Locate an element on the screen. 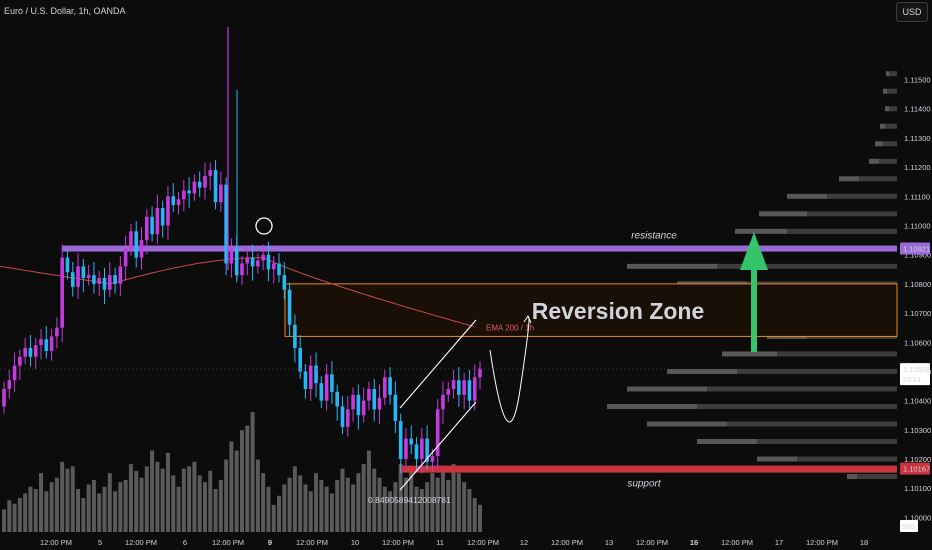 The image size is (932, 550). resistance-line is located at coordinates (479, 248).